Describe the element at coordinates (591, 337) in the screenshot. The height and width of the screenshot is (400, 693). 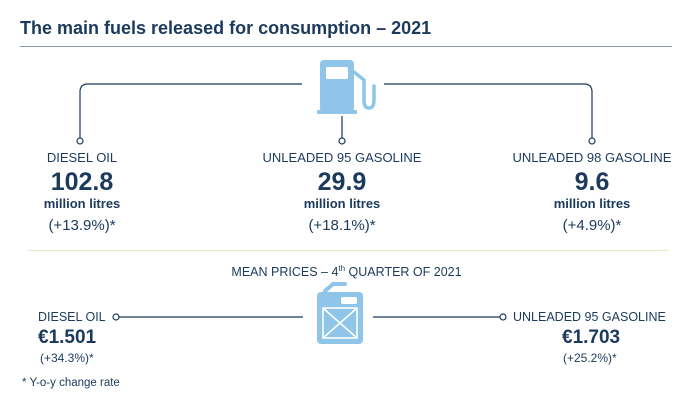
I see `price-value-unleaded-95: €1.703` at that location.